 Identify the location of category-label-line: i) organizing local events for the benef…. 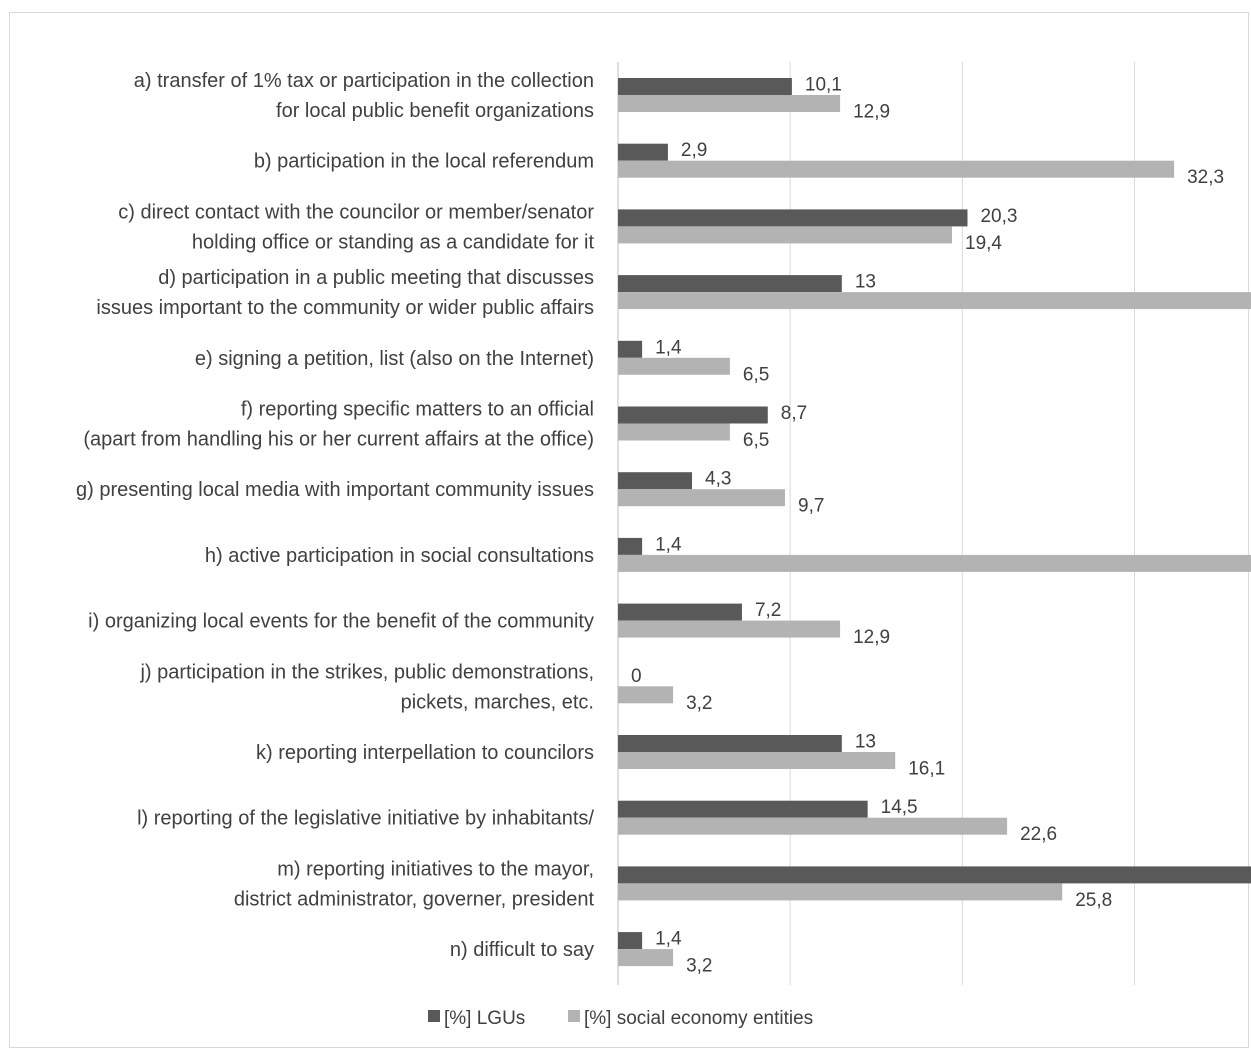
(341, 622).